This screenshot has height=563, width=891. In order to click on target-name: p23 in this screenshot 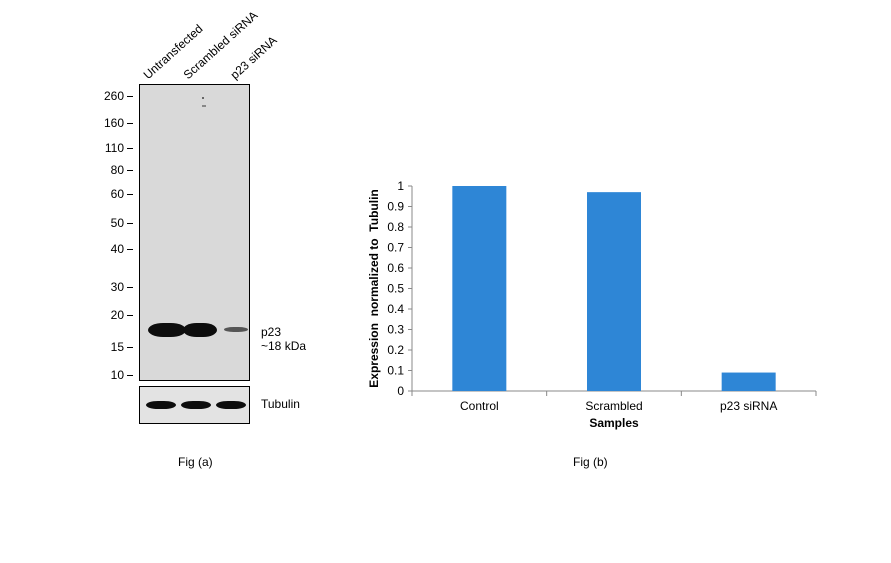, I will do `click(271, 332)`.